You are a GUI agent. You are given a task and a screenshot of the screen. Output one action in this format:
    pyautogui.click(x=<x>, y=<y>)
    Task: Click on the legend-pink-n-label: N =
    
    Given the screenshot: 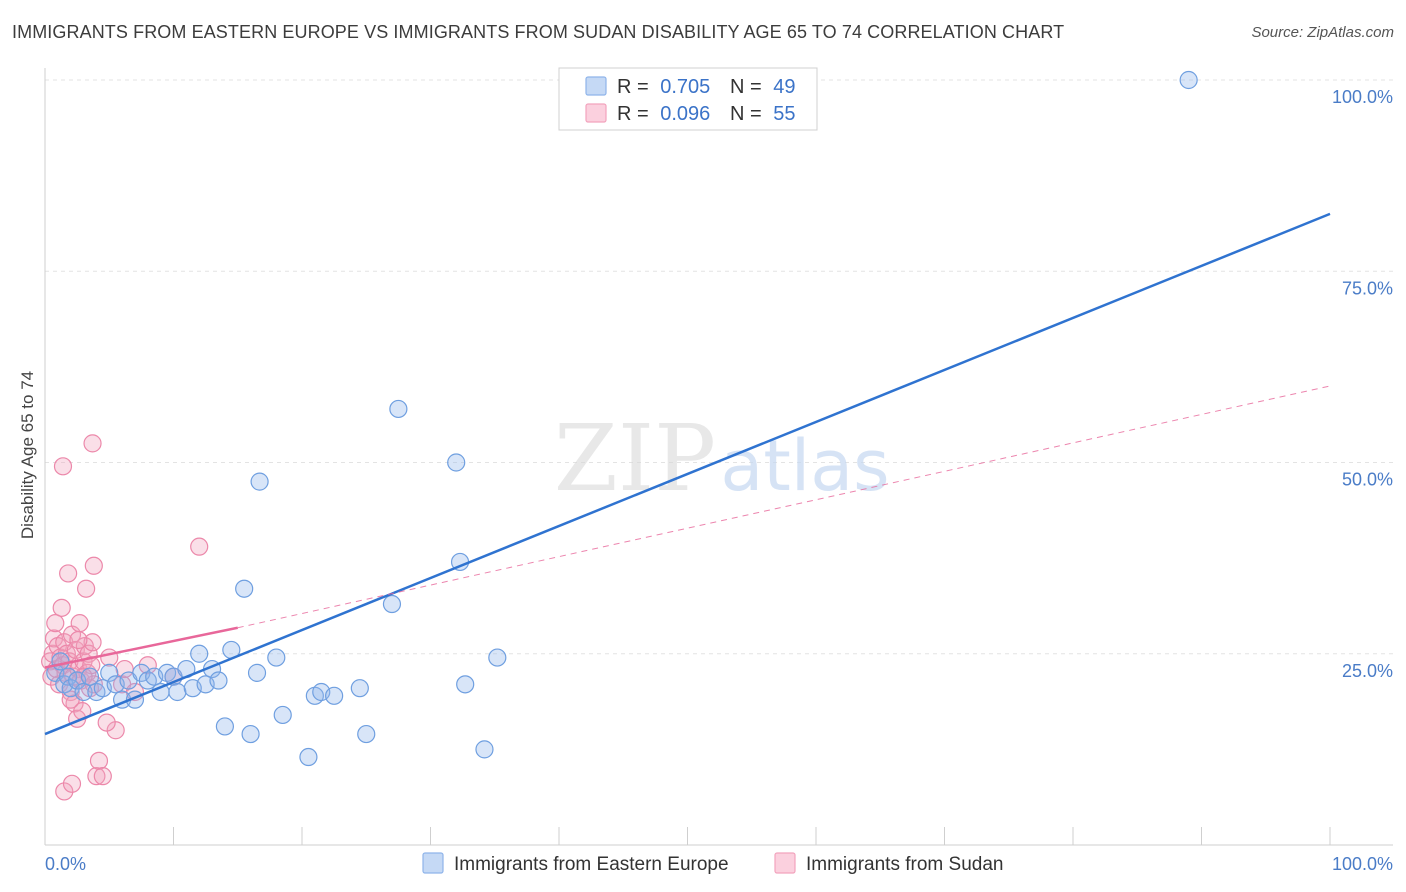 What is the action you would take?
    pyautogui.click(x=746, y=114)
    